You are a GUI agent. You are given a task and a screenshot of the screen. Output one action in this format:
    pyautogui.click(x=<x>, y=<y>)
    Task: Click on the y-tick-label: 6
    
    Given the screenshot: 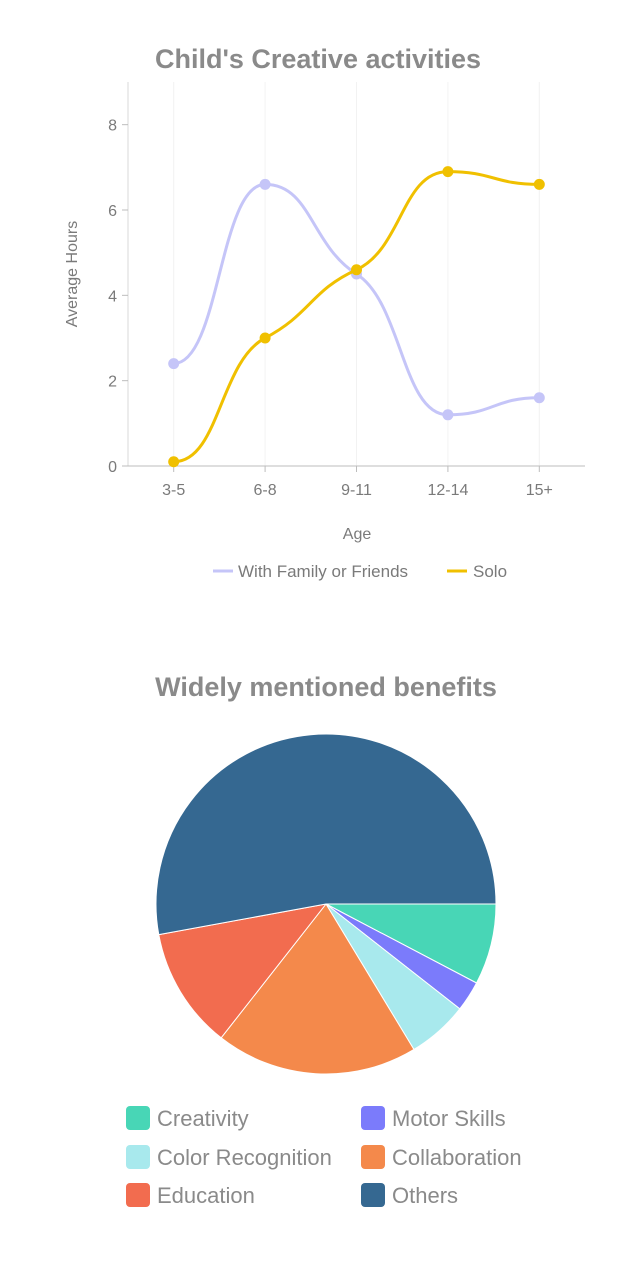 What is the action you would take?
    pyautogui.click(x=112, y=211)
    